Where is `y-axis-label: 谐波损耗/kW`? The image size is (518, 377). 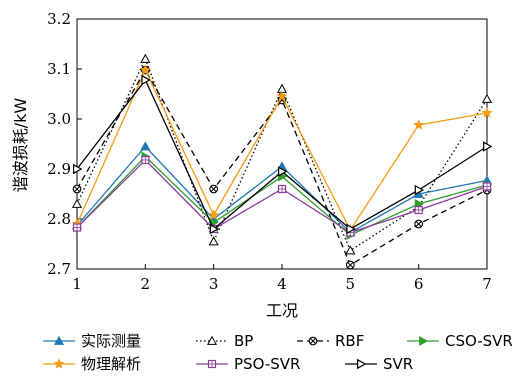 y-axis-label: 谐波损耗/kW is located at coordinates (20, 145).